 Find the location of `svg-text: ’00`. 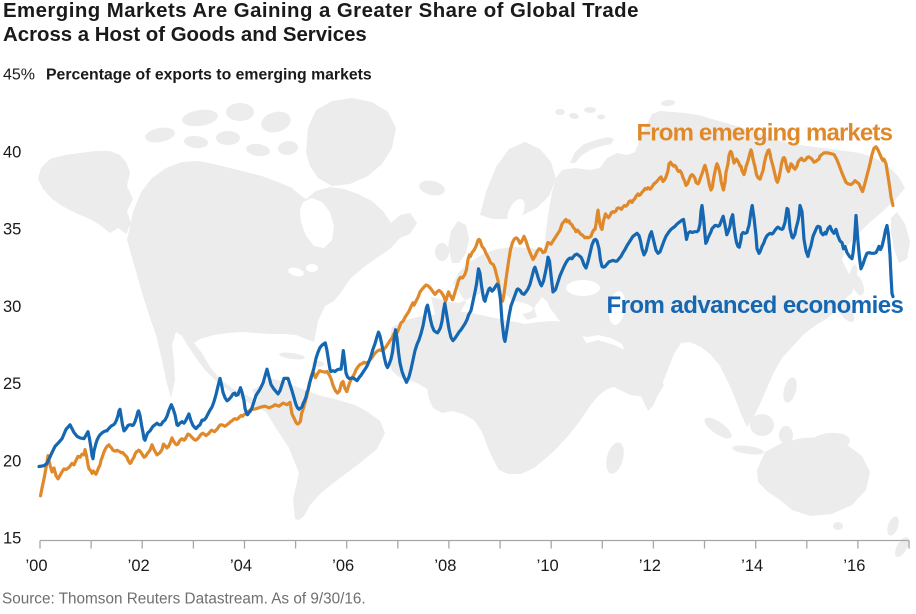

svg-text: ’00 is located at coordinates (36, 566).